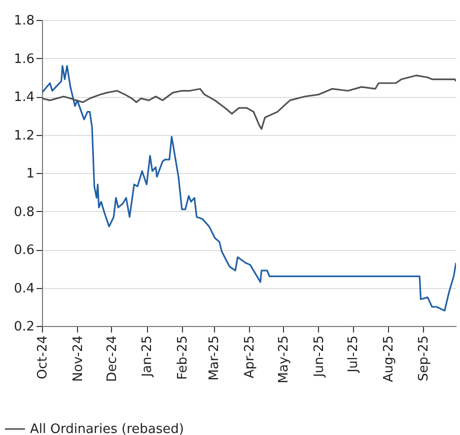 The width and height of the screenshot is (460, 435). I want to click on y-tick-label: 1.4, so click(24, 97).